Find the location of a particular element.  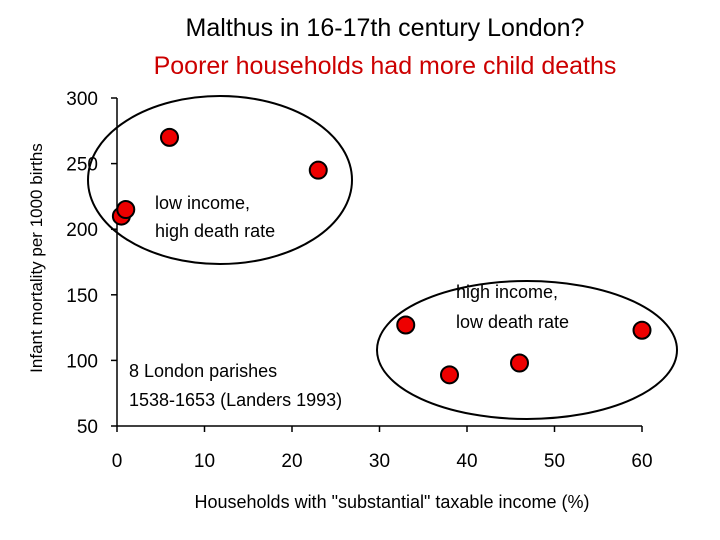

high-income-cluster-outline is located at coordinates (527, 350).